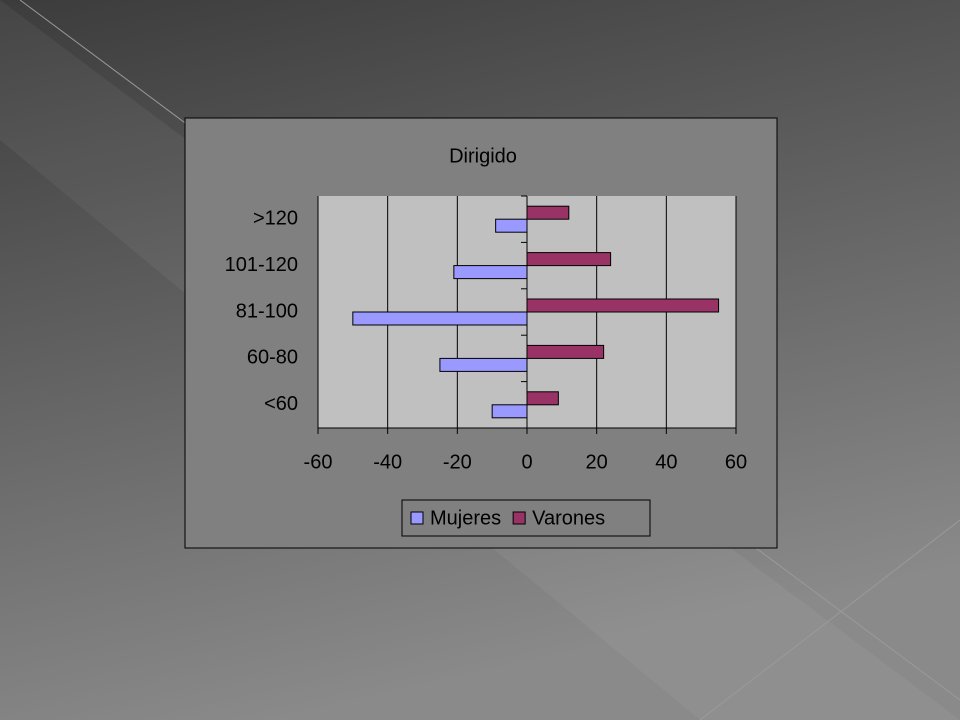 This screenshot has width=960, height=725. Describe the element at coordinates (666, 462) in the screenshot. I see `x-tick-label: 40` at that location.